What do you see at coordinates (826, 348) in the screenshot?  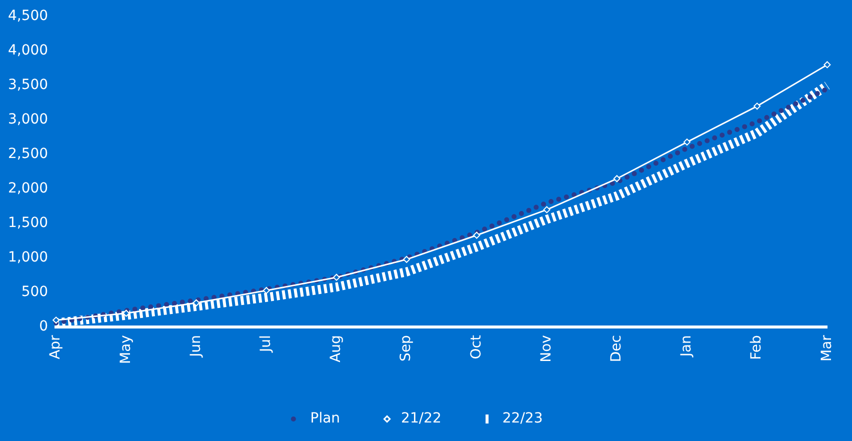 I see `x-tick-label: Mar` at bounding box center [826, 348].